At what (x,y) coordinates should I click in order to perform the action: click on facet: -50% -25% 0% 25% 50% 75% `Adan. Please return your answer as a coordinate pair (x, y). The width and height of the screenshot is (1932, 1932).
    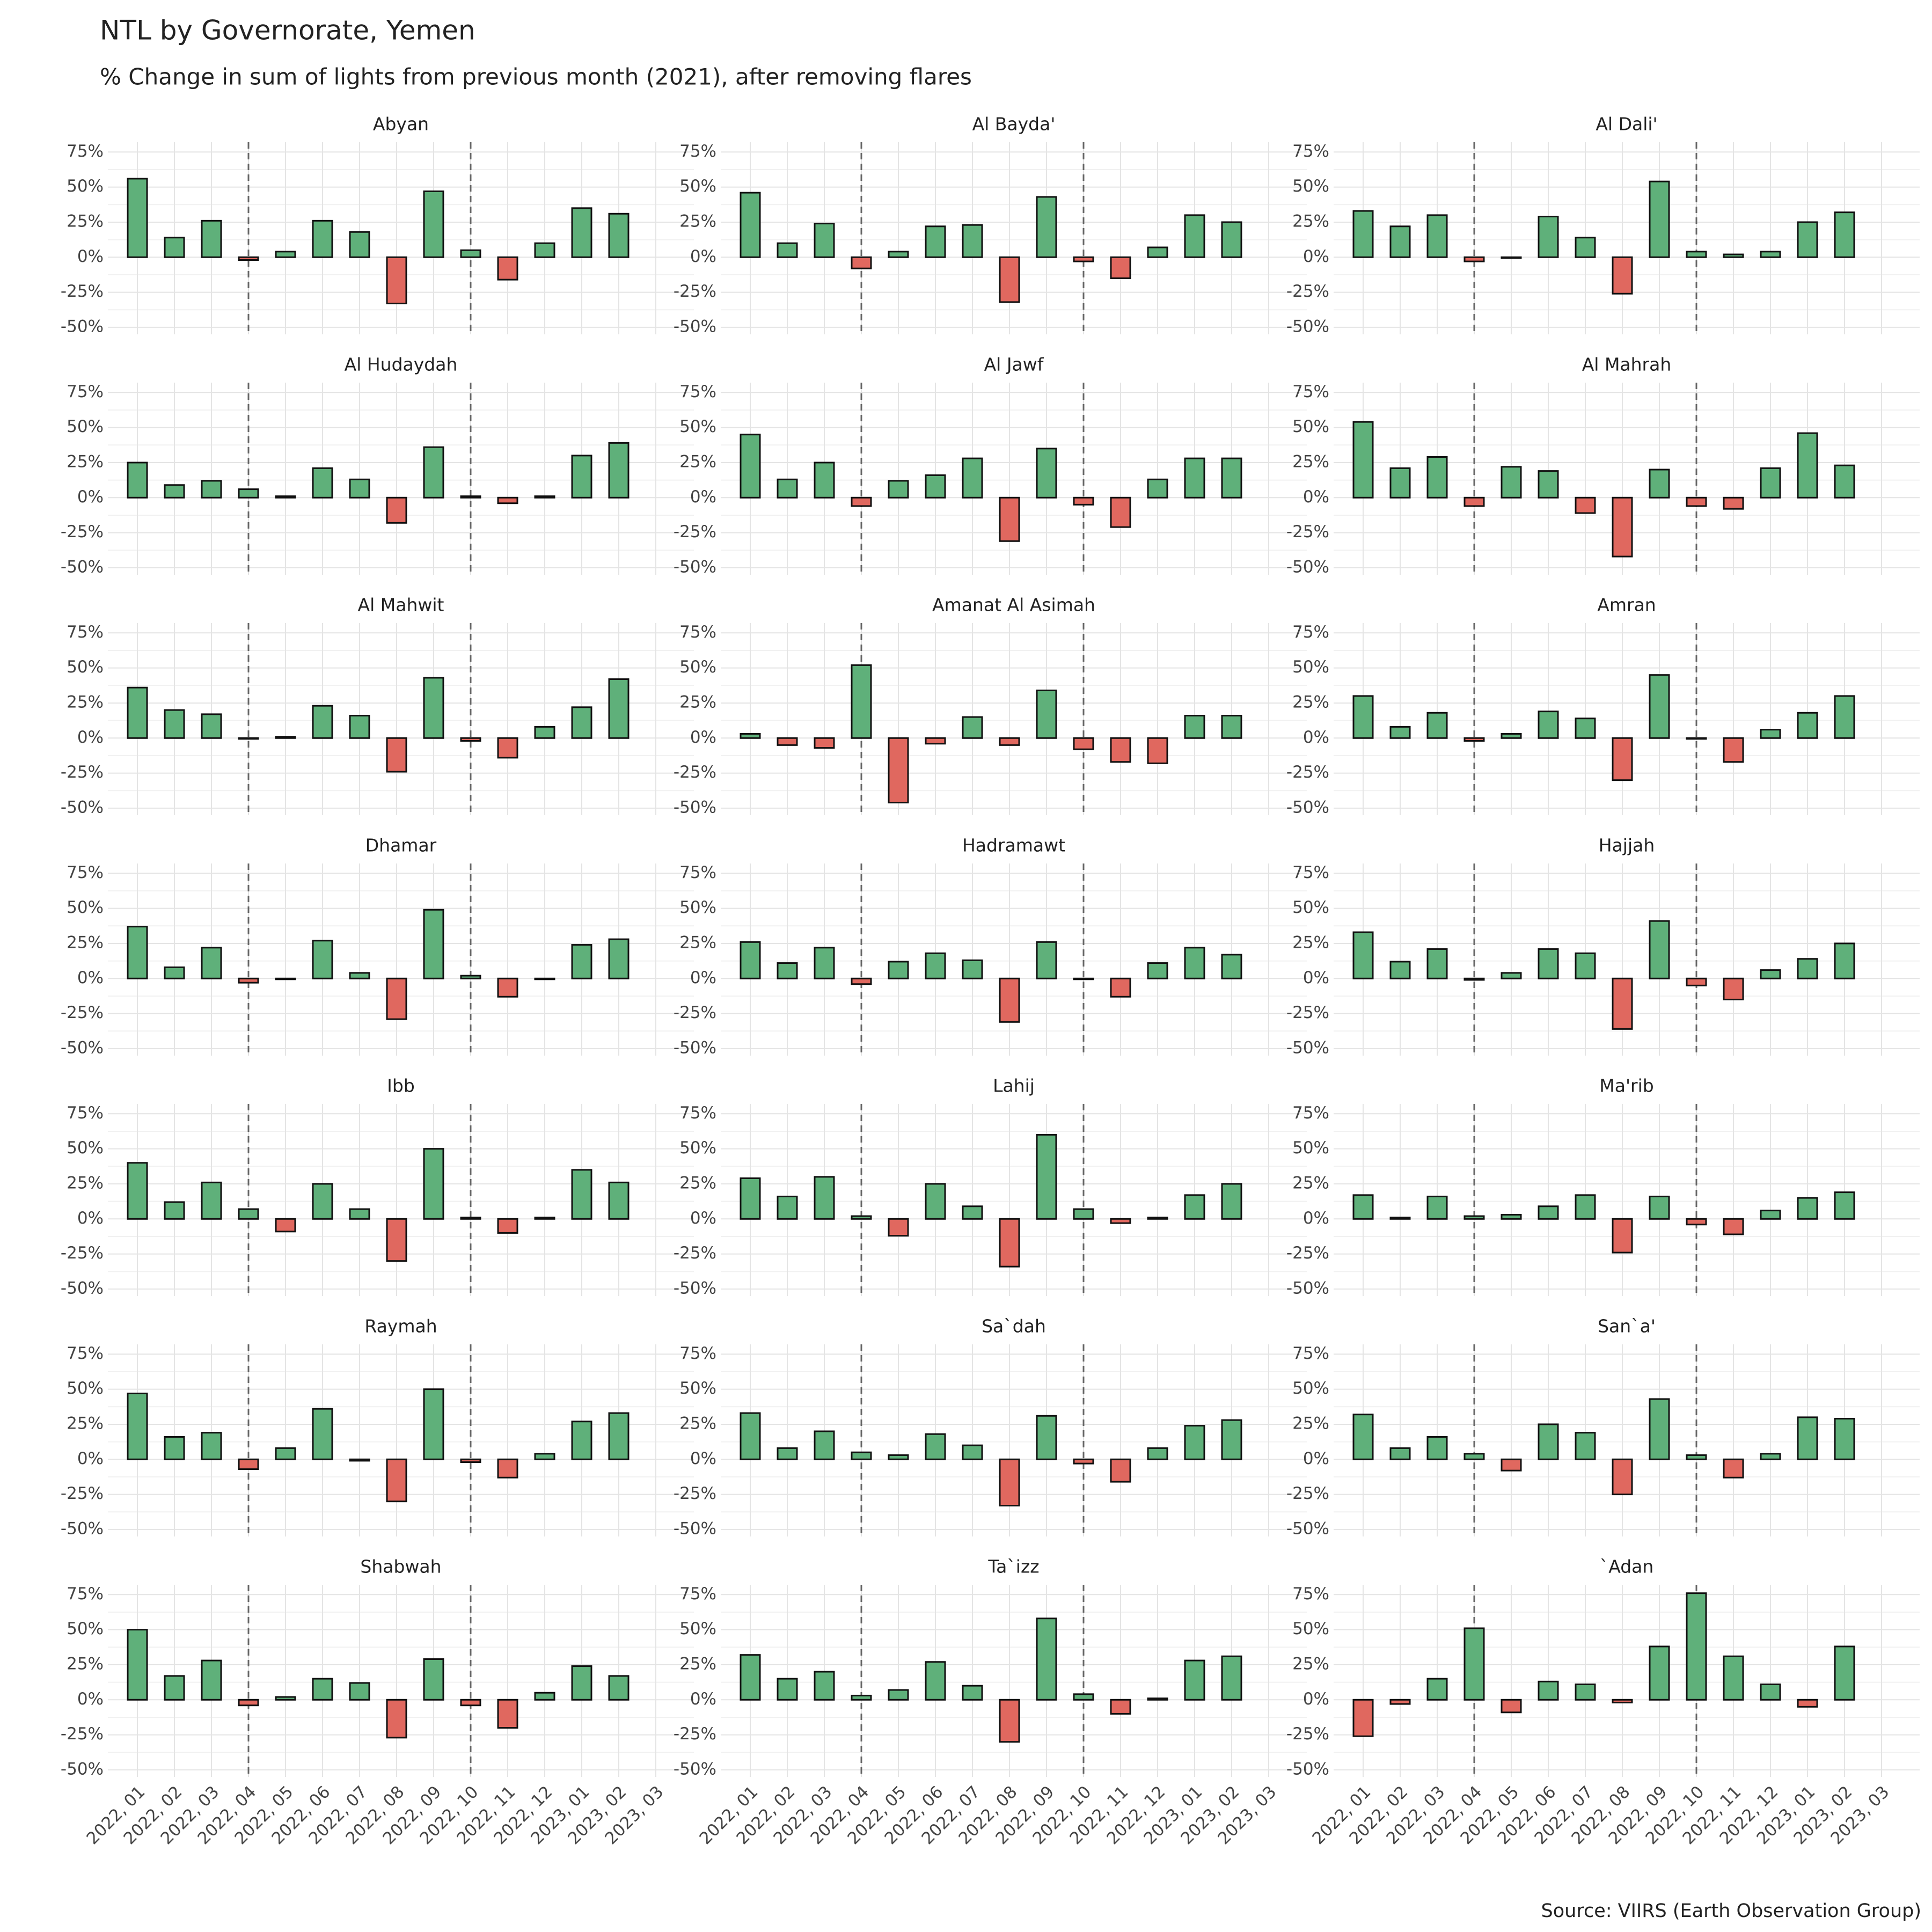
    Looking at the image, I should click on (1603, 1667).